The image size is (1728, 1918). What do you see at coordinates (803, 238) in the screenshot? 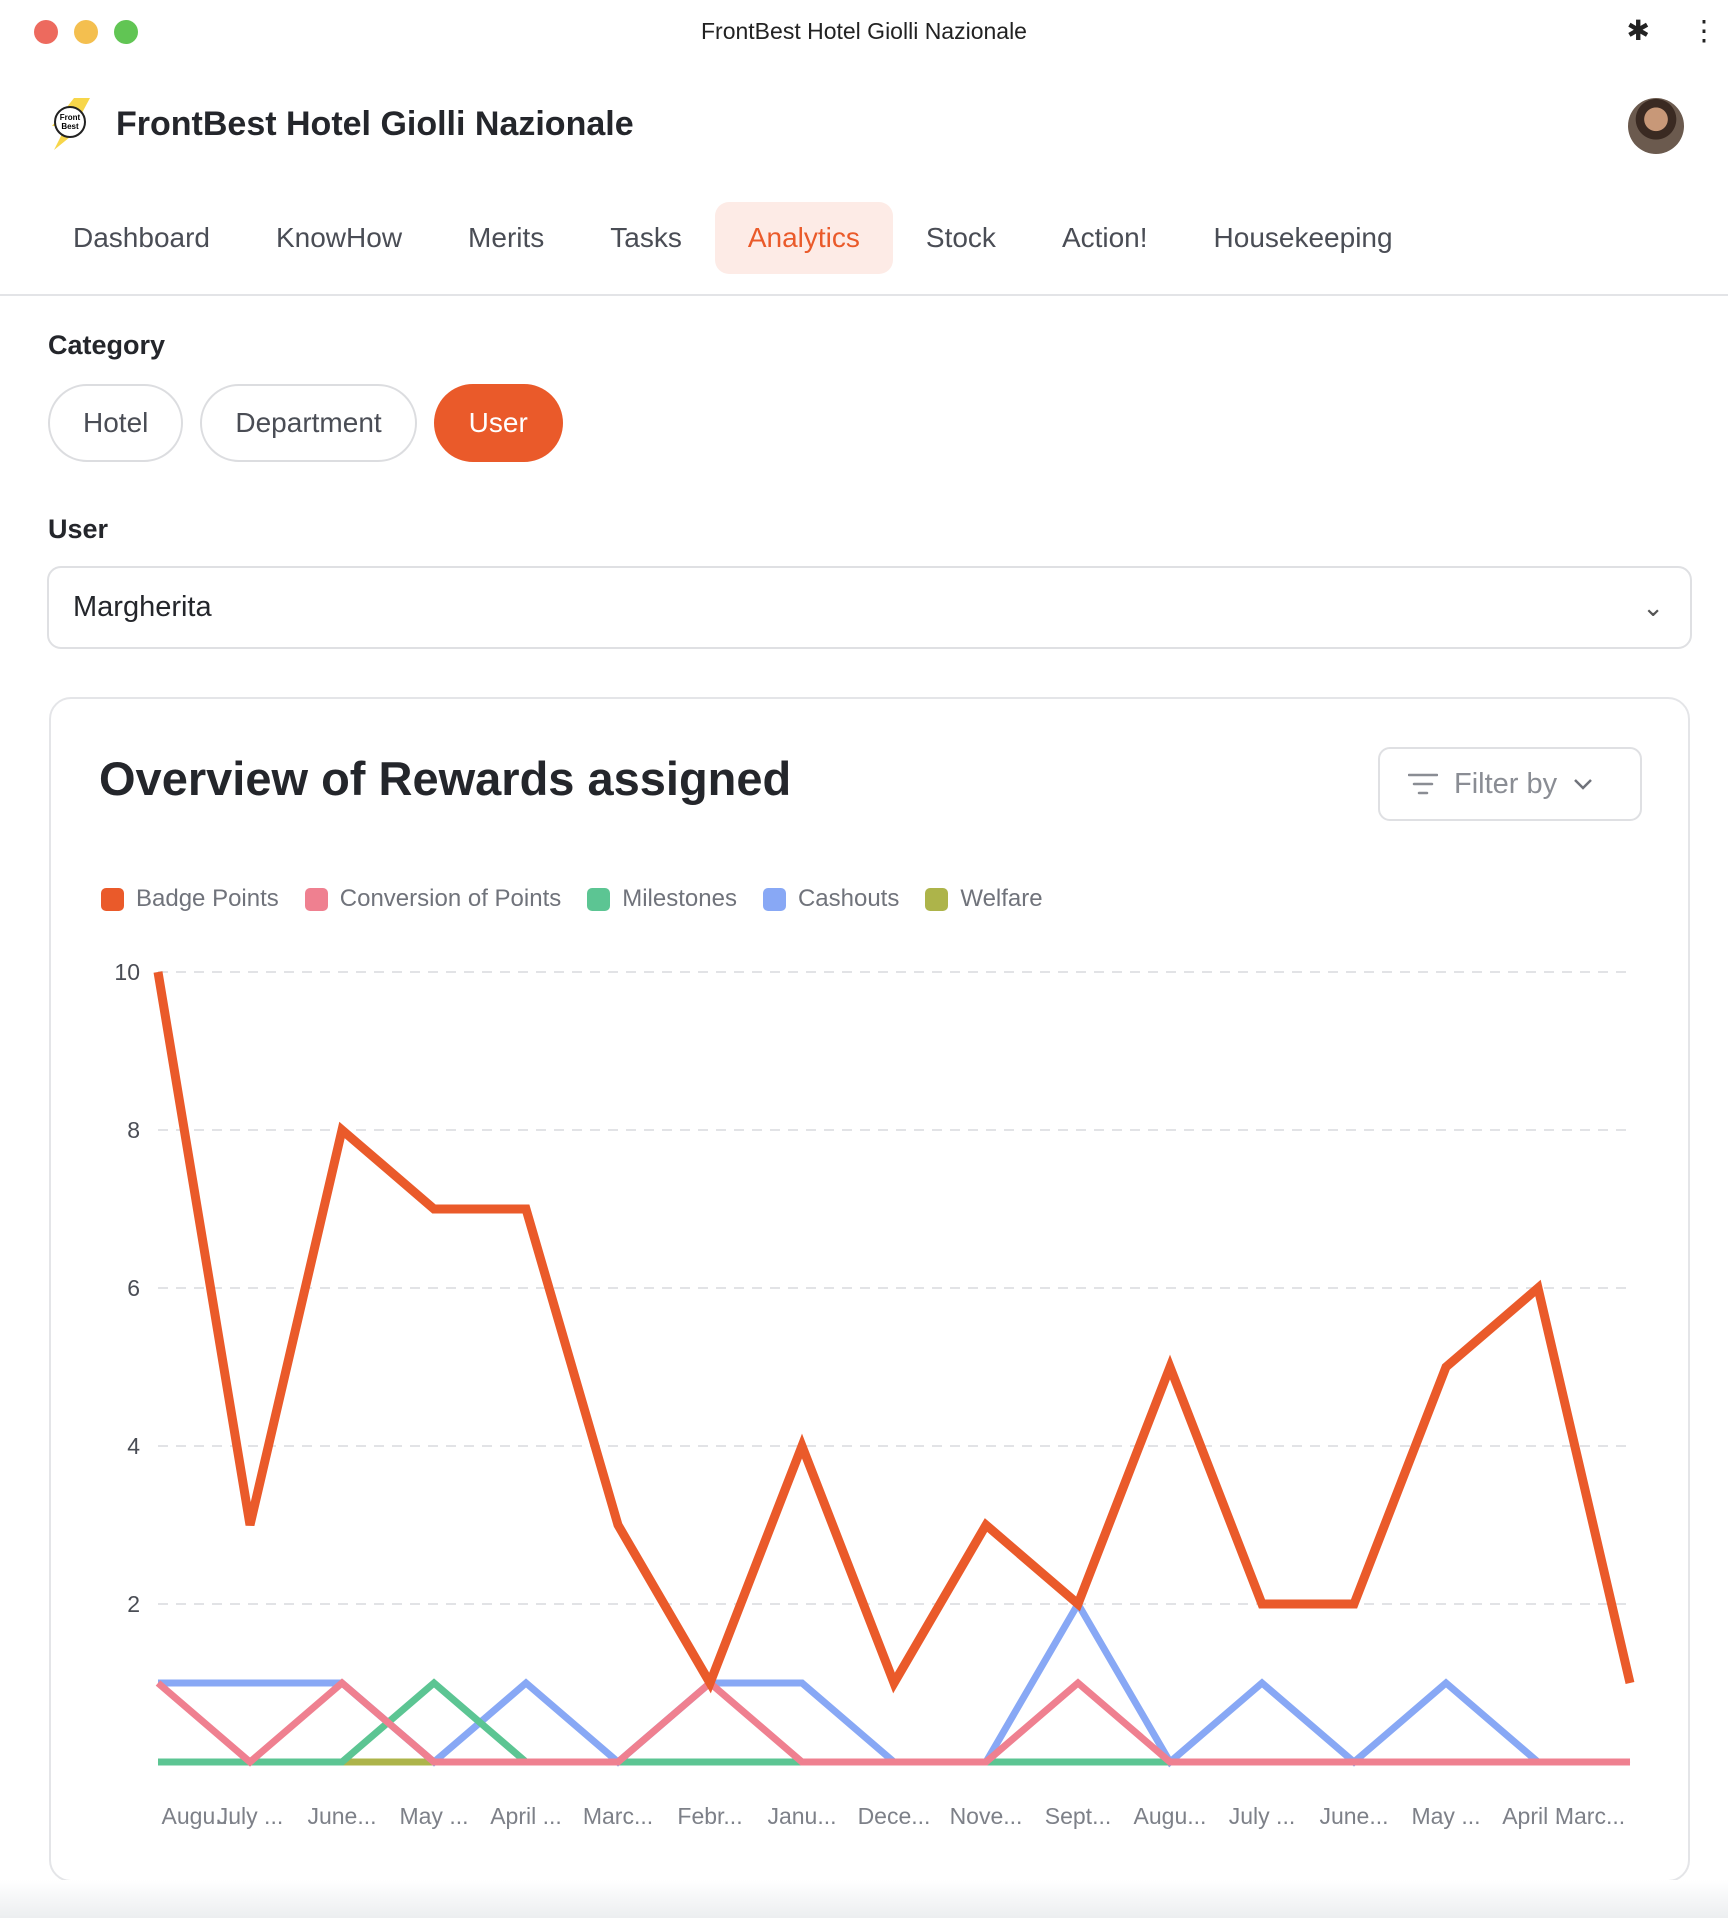
I see `tab-analytics: Analytics` at bounding box center [803, 238].